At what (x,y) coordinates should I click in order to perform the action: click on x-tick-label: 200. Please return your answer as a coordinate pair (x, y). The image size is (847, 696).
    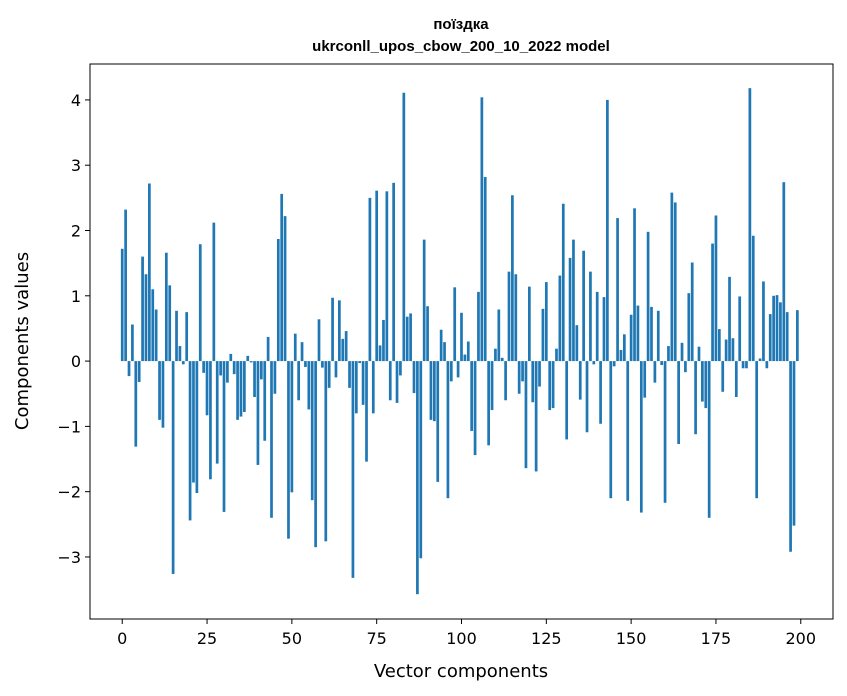
    Looking at the image, I should click on (800, 638).